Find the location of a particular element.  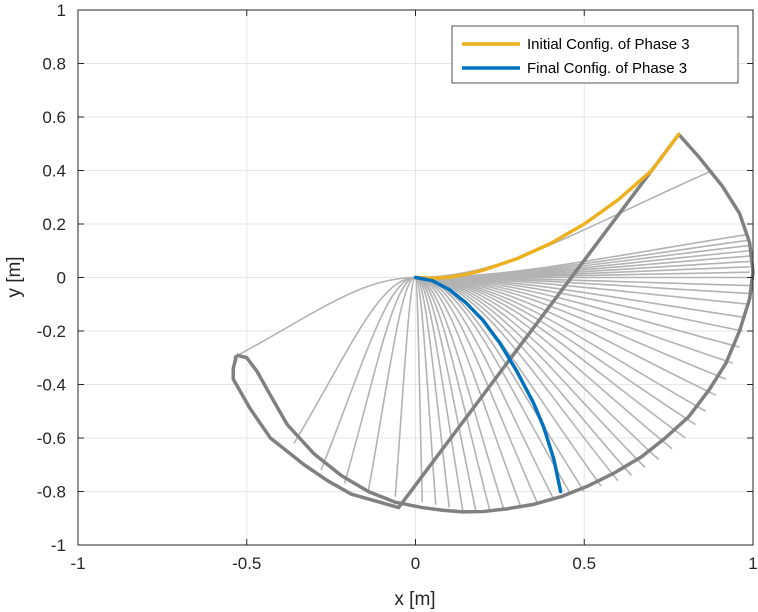

legend-label-initial: Initial Config. of Phase 3 is located at coordinates (608, 44).